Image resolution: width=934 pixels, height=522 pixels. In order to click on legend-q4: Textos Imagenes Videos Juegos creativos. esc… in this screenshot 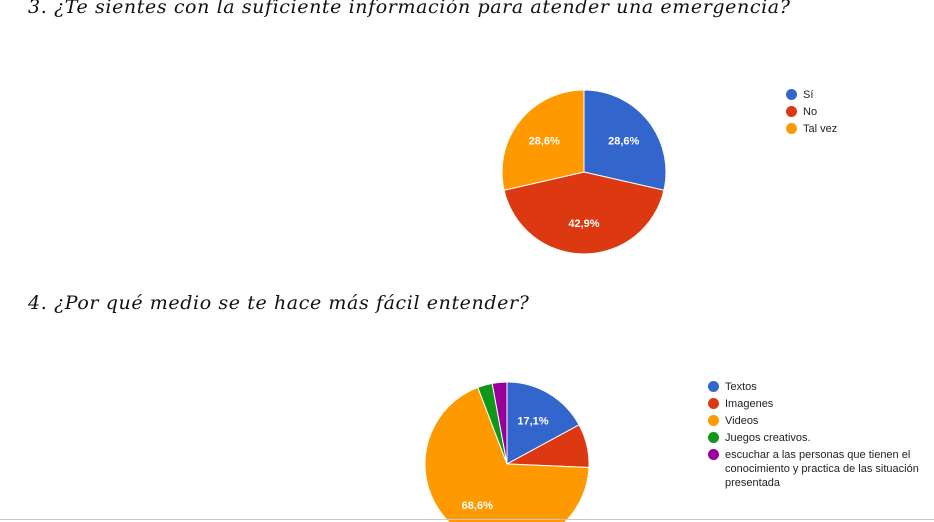, I will do `click(818, 436)`.